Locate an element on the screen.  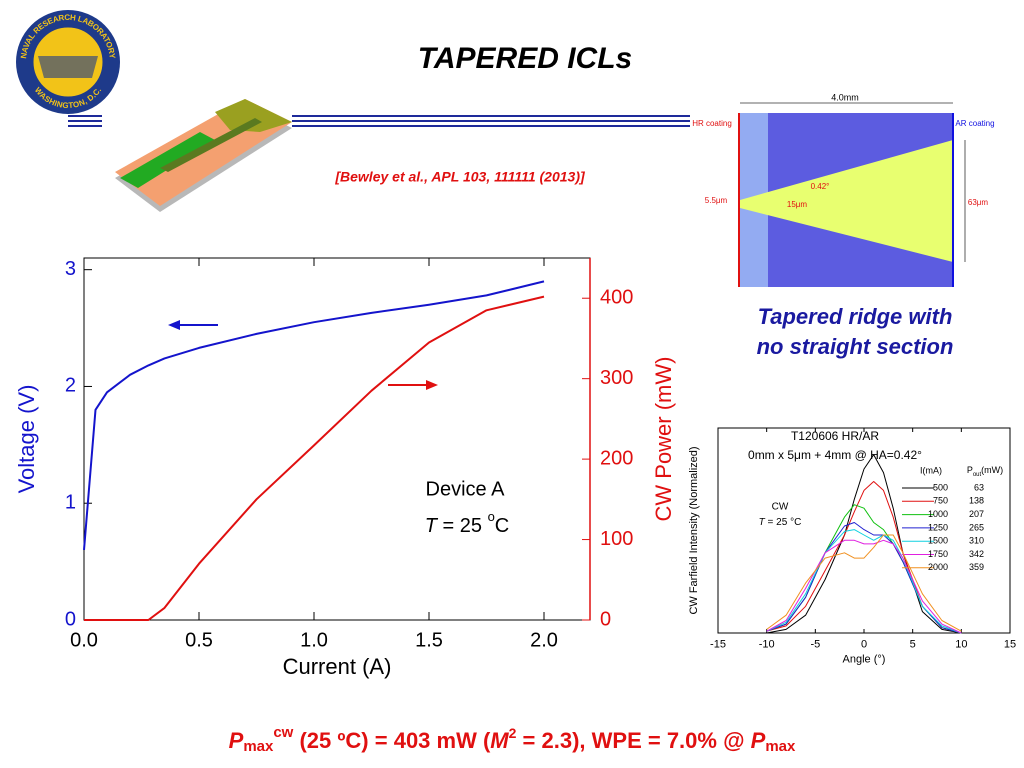
legend-value: 310 is located at coordinates (976, 541).